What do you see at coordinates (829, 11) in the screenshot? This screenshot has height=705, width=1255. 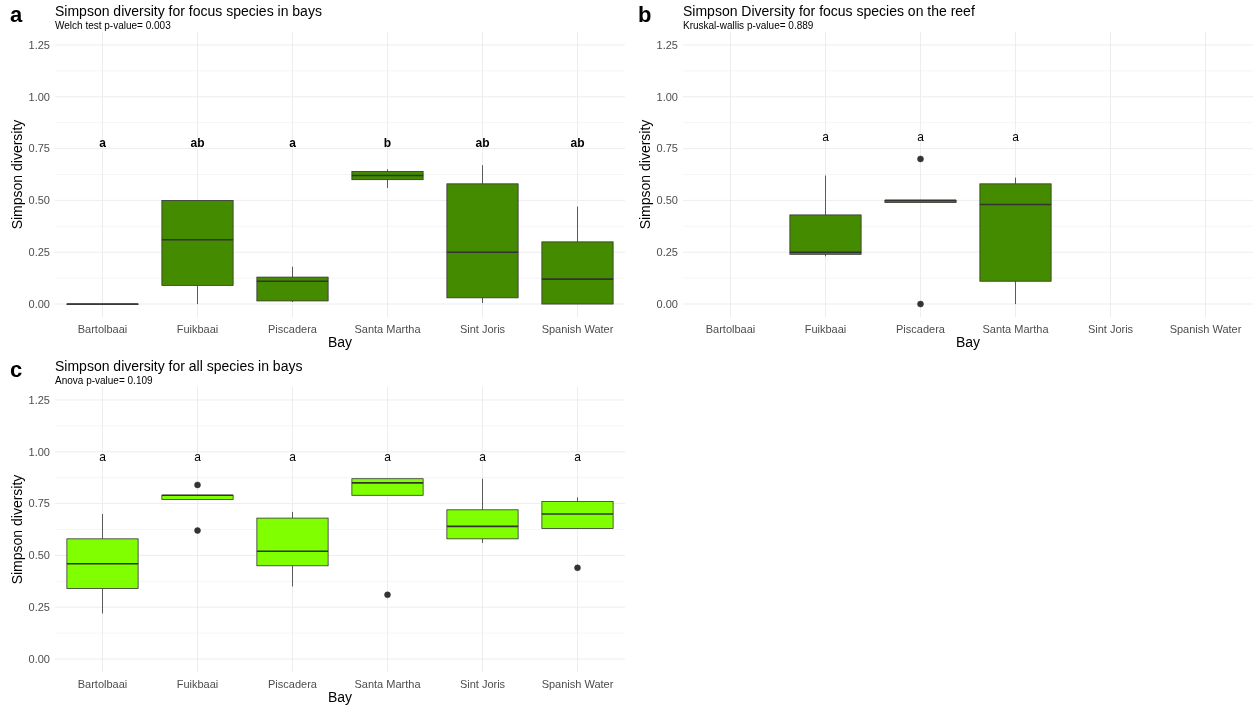 I see `chart-title: Simpson Diversity for focus species on the reef` at bounding box center [829, 11].